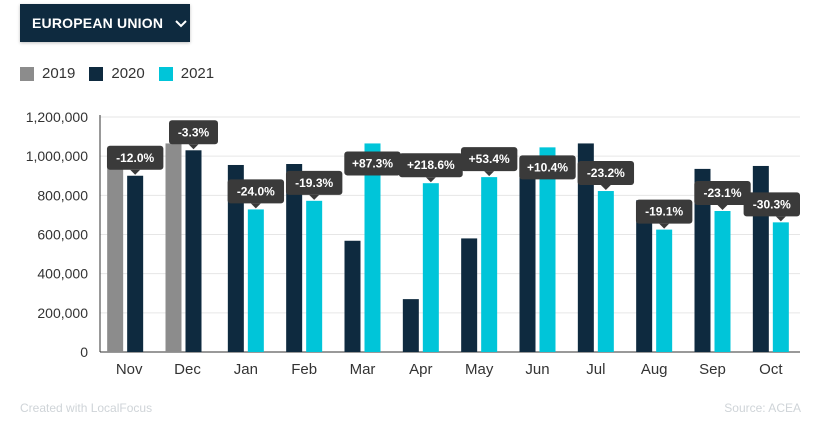  I want to click on legend-label-2021: 2021, so click(197, 73).